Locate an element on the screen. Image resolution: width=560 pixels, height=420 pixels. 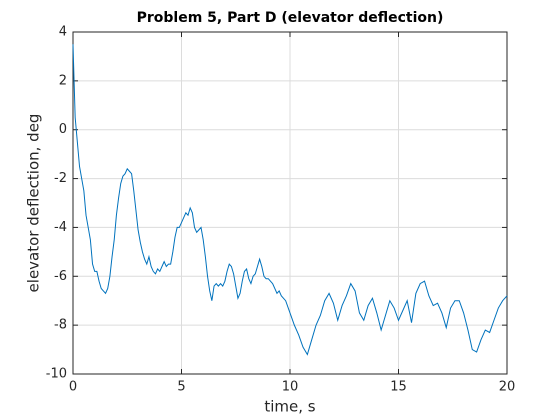
y-tick-label: -6 is located at coordinates (60, 276).